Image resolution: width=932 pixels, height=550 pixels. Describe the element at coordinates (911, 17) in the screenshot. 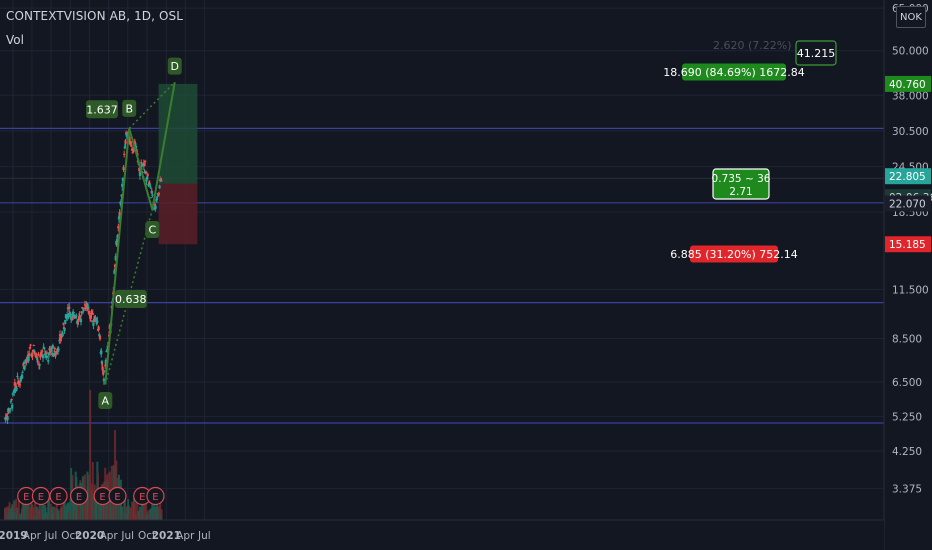

I see `currency-button: NOK` at that location.